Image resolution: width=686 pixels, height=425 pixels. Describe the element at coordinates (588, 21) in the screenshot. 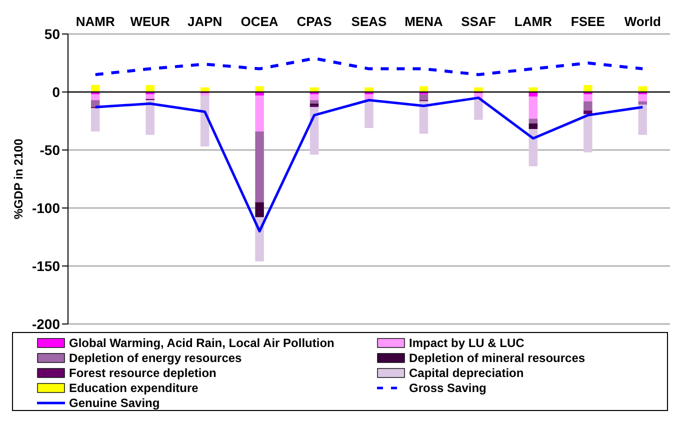

I see `x-tick-label: FSEE` at that location.